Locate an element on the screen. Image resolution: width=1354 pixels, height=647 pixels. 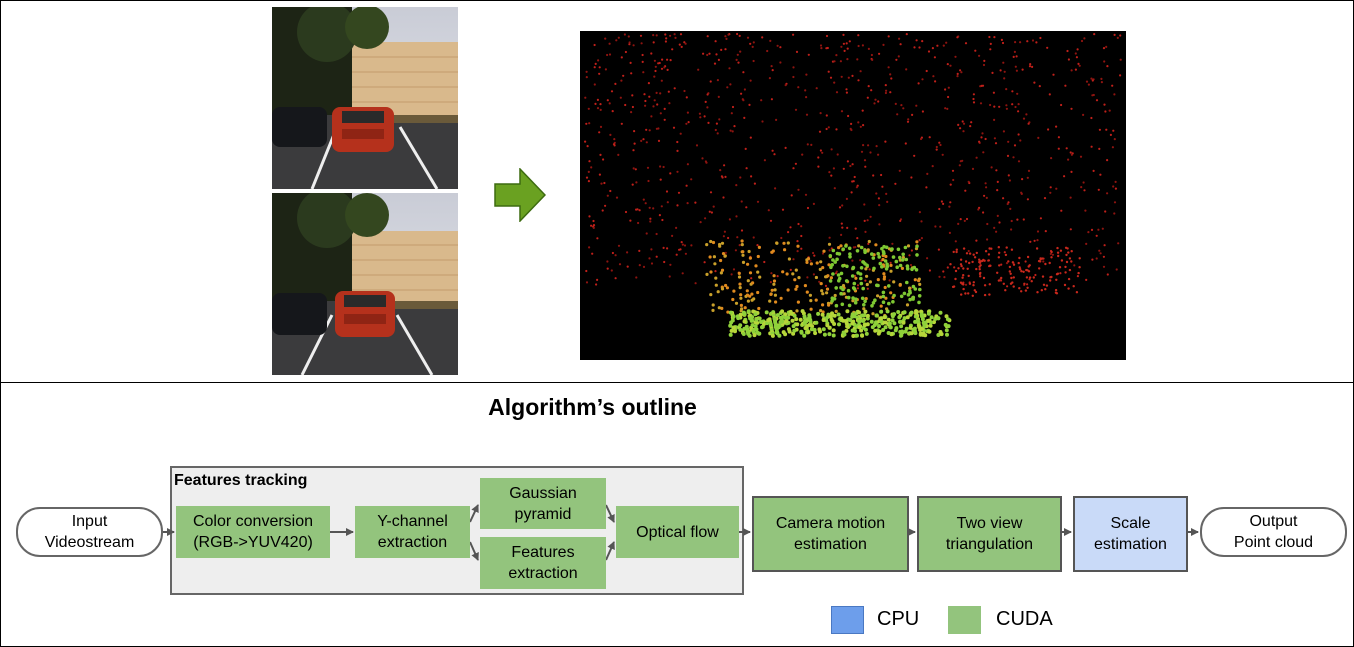
features-tracking-label: Features tracking is located at coordinates (241, 480).